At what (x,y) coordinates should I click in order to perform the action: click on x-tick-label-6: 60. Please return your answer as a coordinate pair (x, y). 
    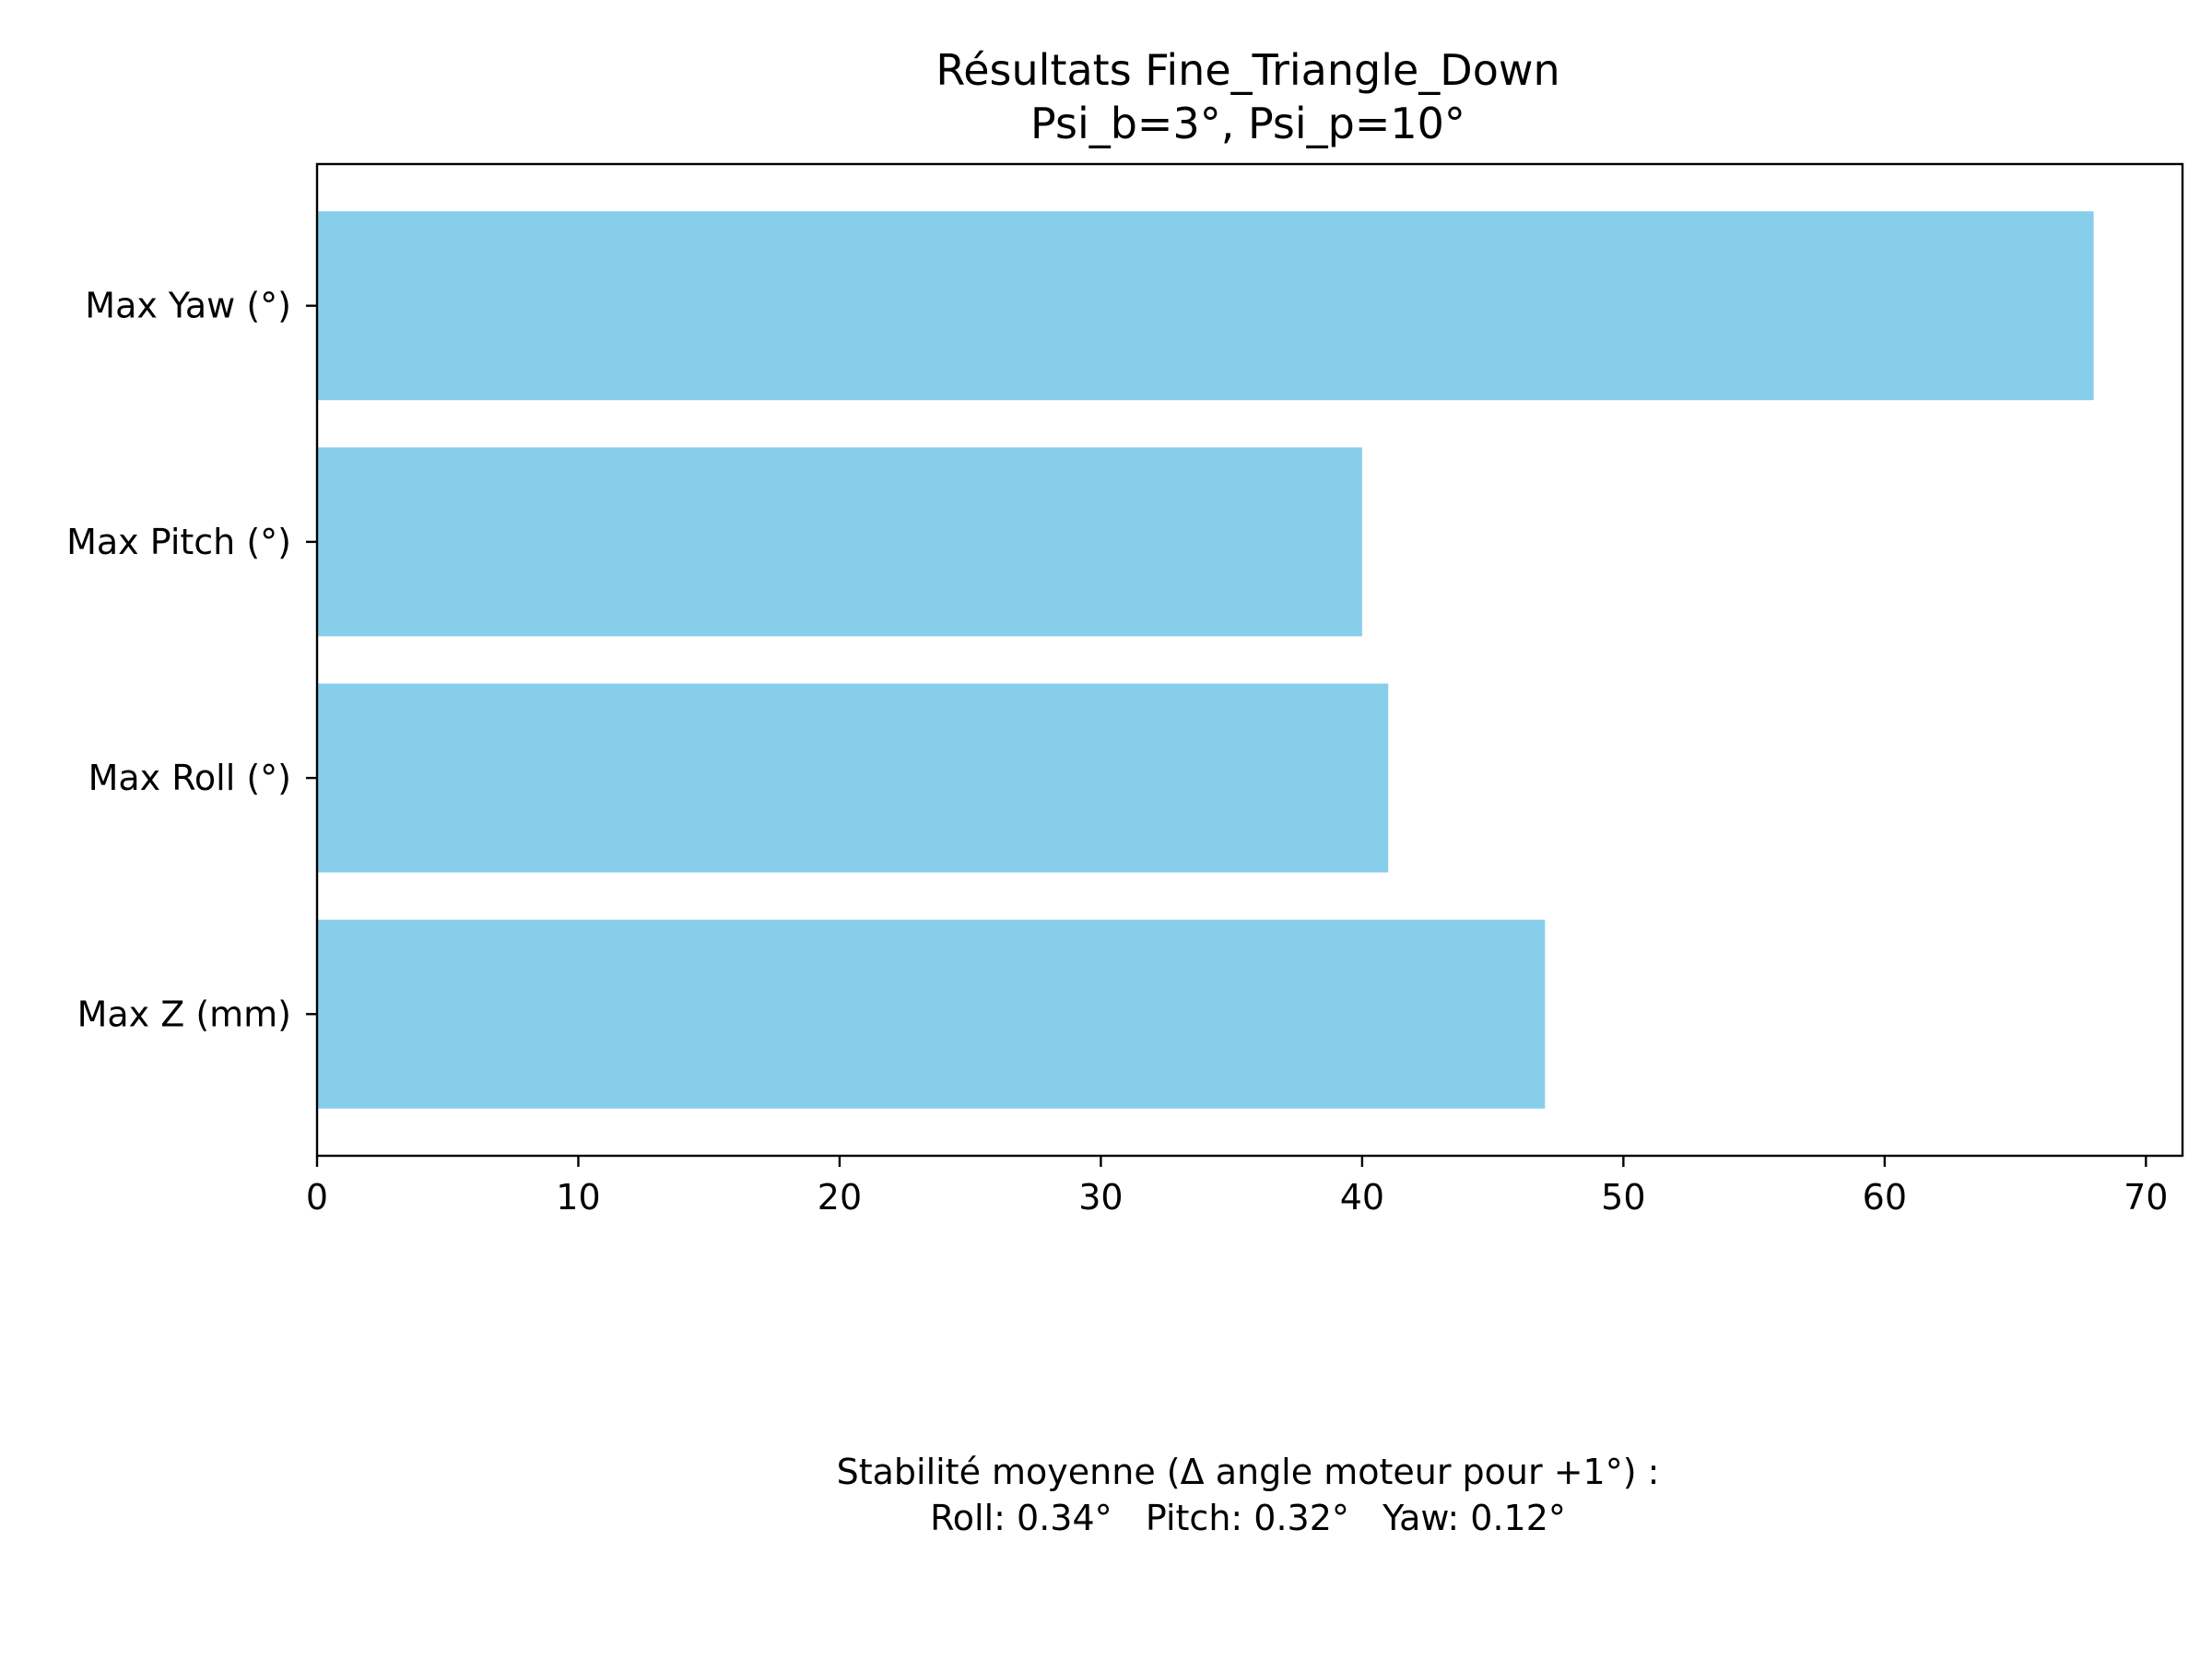
    Looking at the image, I should click on (1885, 1197).